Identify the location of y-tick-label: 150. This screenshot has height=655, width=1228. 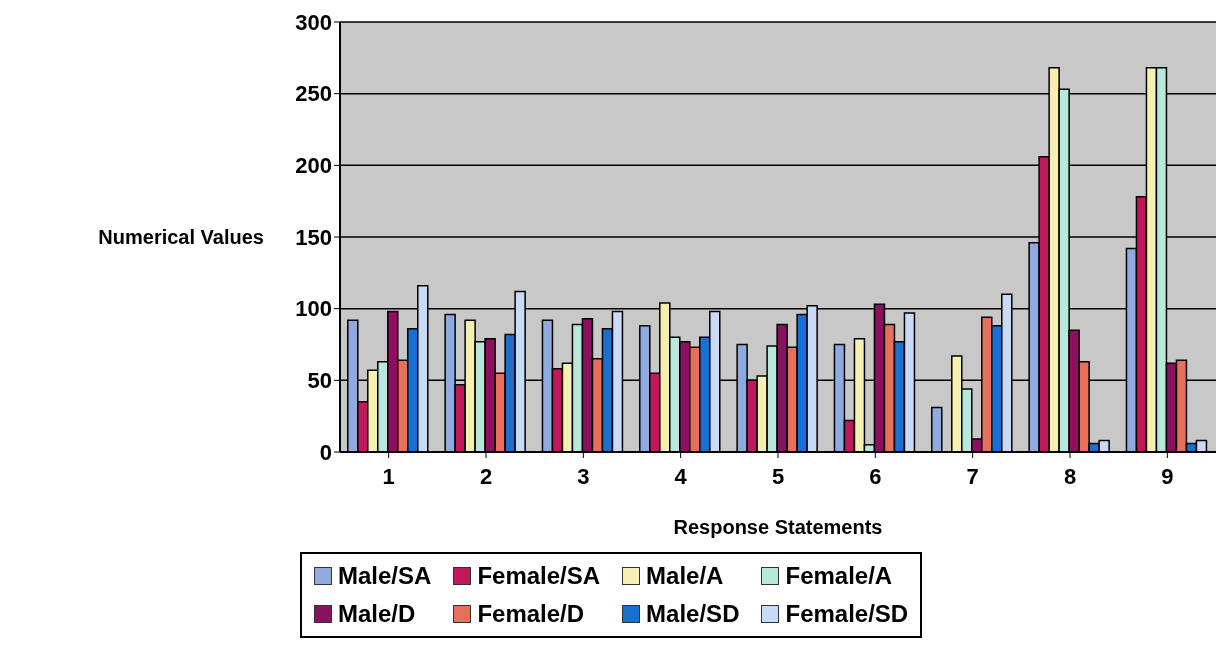
(313, 237).